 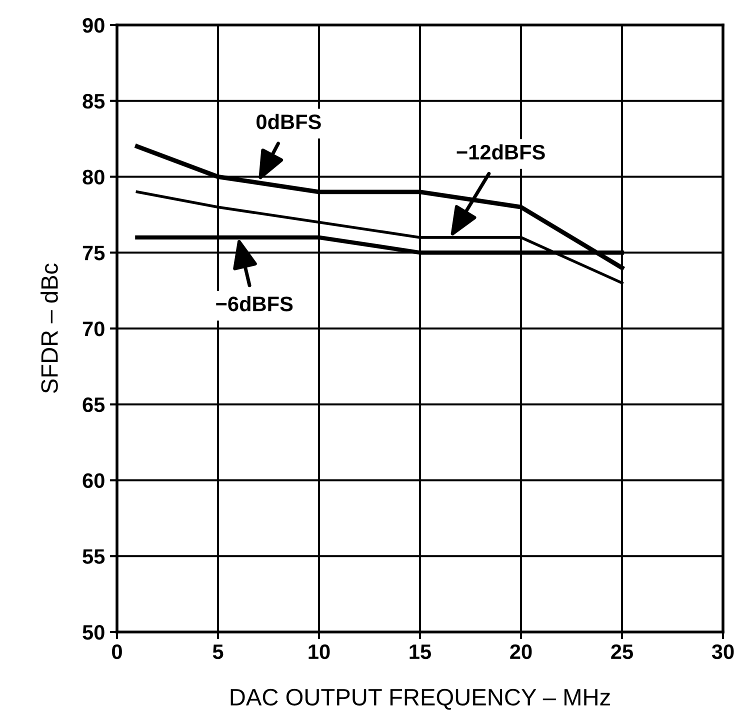 I want to click on y-tick-label: 90, so click(x=93, y=25).